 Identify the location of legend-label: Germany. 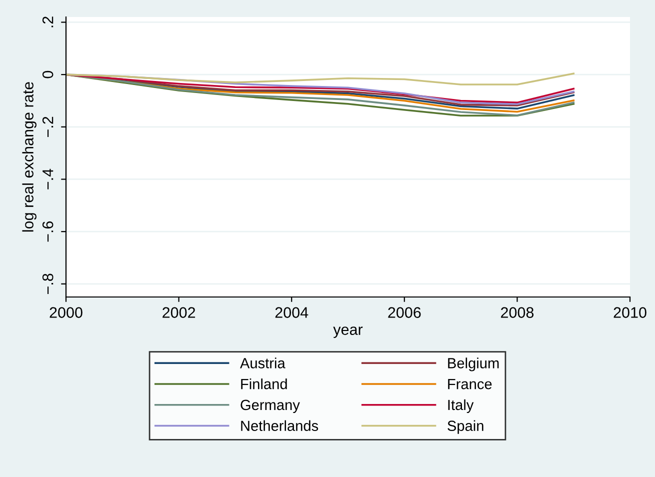
(270, 406).